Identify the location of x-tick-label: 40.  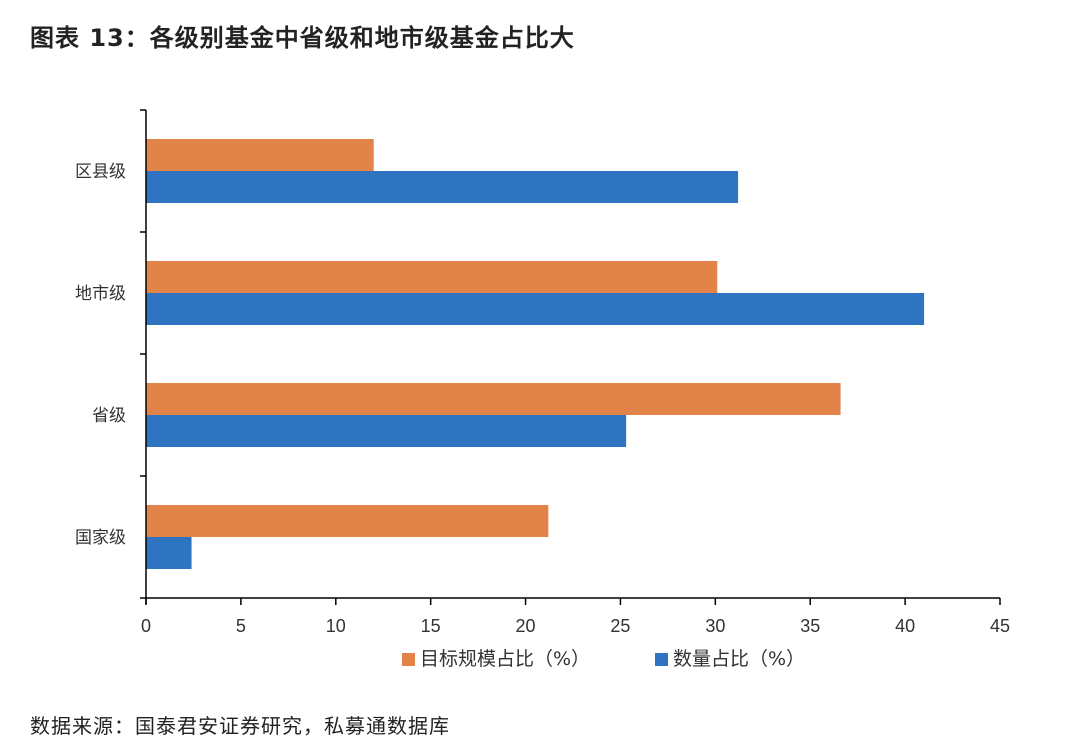
(905, 626).